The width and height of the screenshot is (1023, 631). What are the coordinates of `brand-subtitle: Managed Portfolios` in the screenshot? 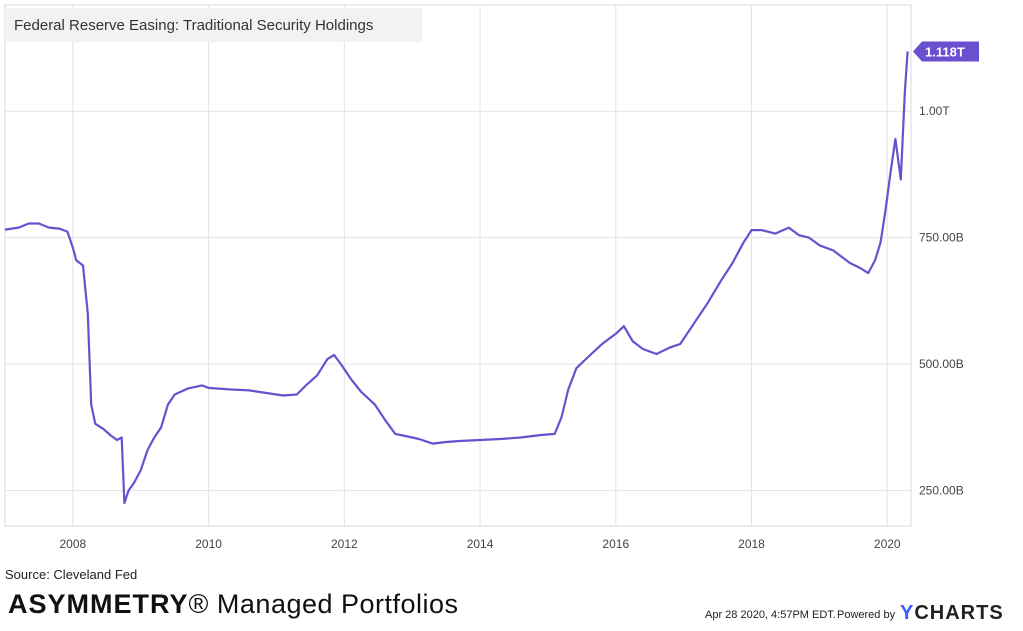 It's located at (333, 604).